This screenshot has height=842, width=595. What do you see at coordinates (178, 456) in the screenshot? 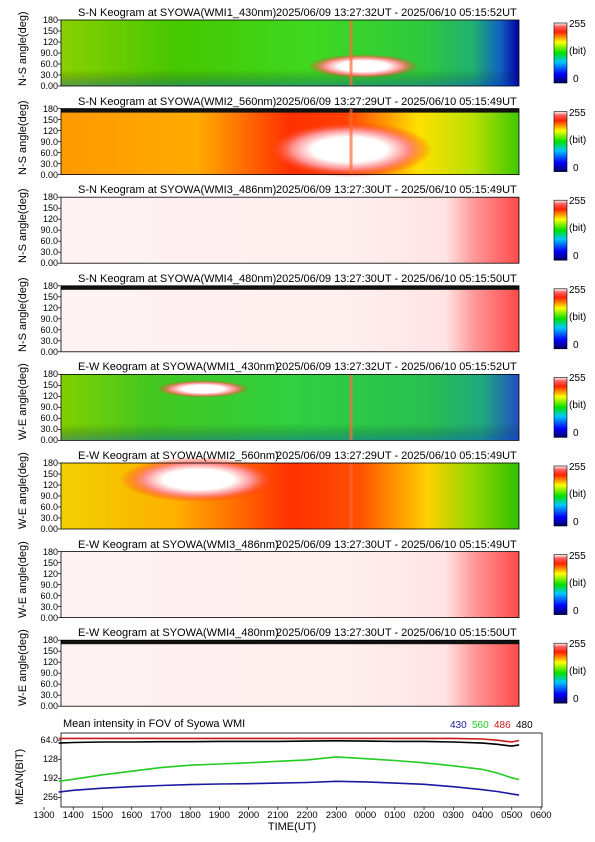
I see `panel-title: E-W Keogram at SYOWA(WMI2_560nm)` at bounding box center [178, 456].